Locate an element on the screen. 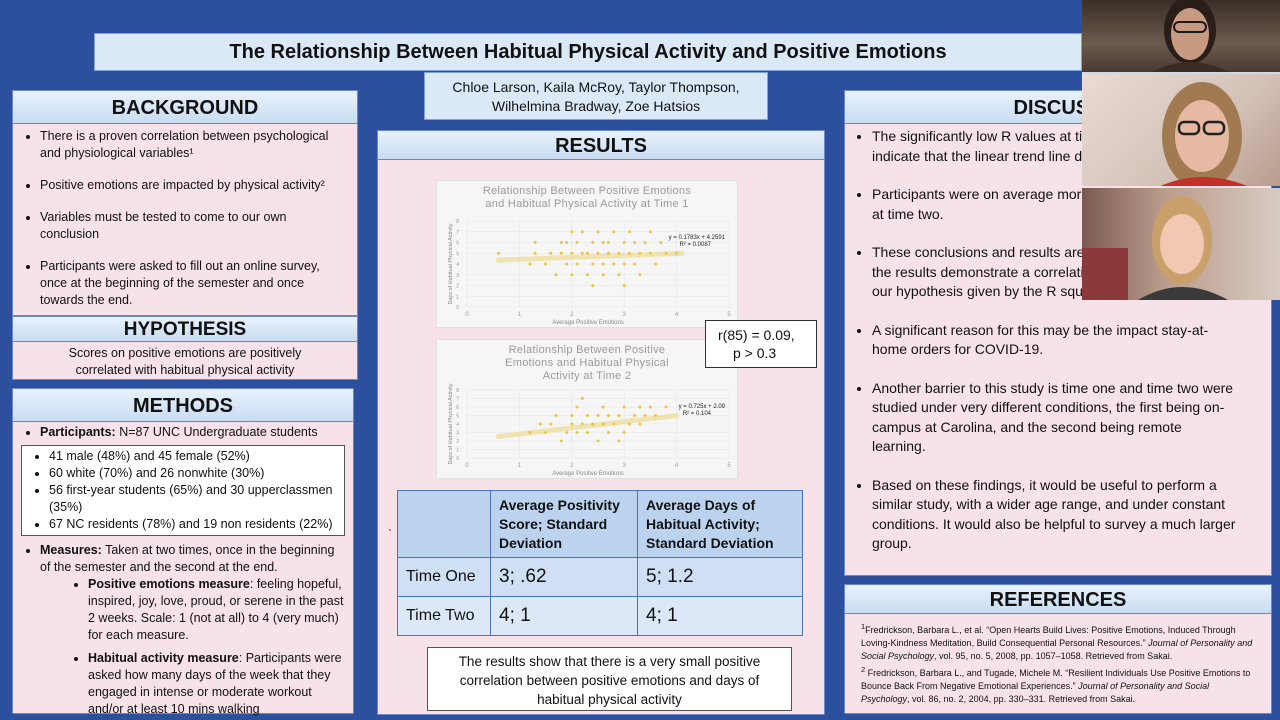 The width and height of the screenshot is (1280, 720). chart-2-y-tick-label: 6 is located at coordinates (457, 408).